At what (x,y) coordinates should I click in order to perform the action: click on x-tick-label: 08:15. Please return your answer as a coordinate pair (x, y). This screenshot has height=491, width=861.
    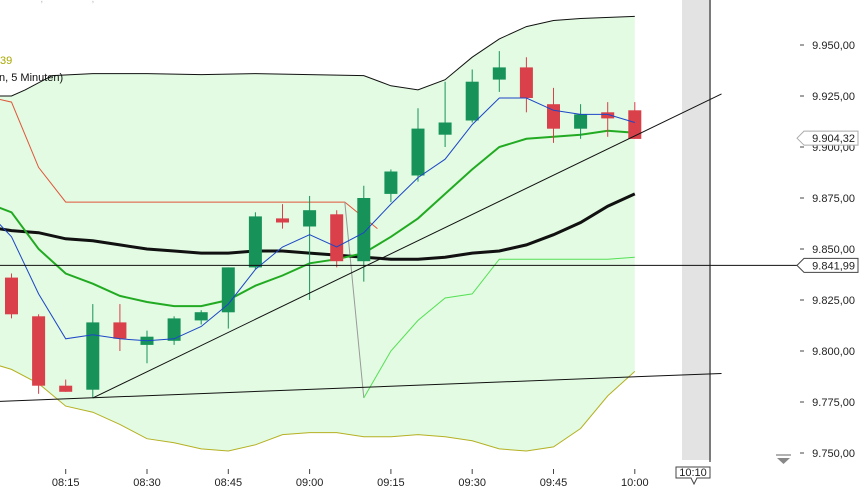
    Looking at the image, I should click on (66, 483).